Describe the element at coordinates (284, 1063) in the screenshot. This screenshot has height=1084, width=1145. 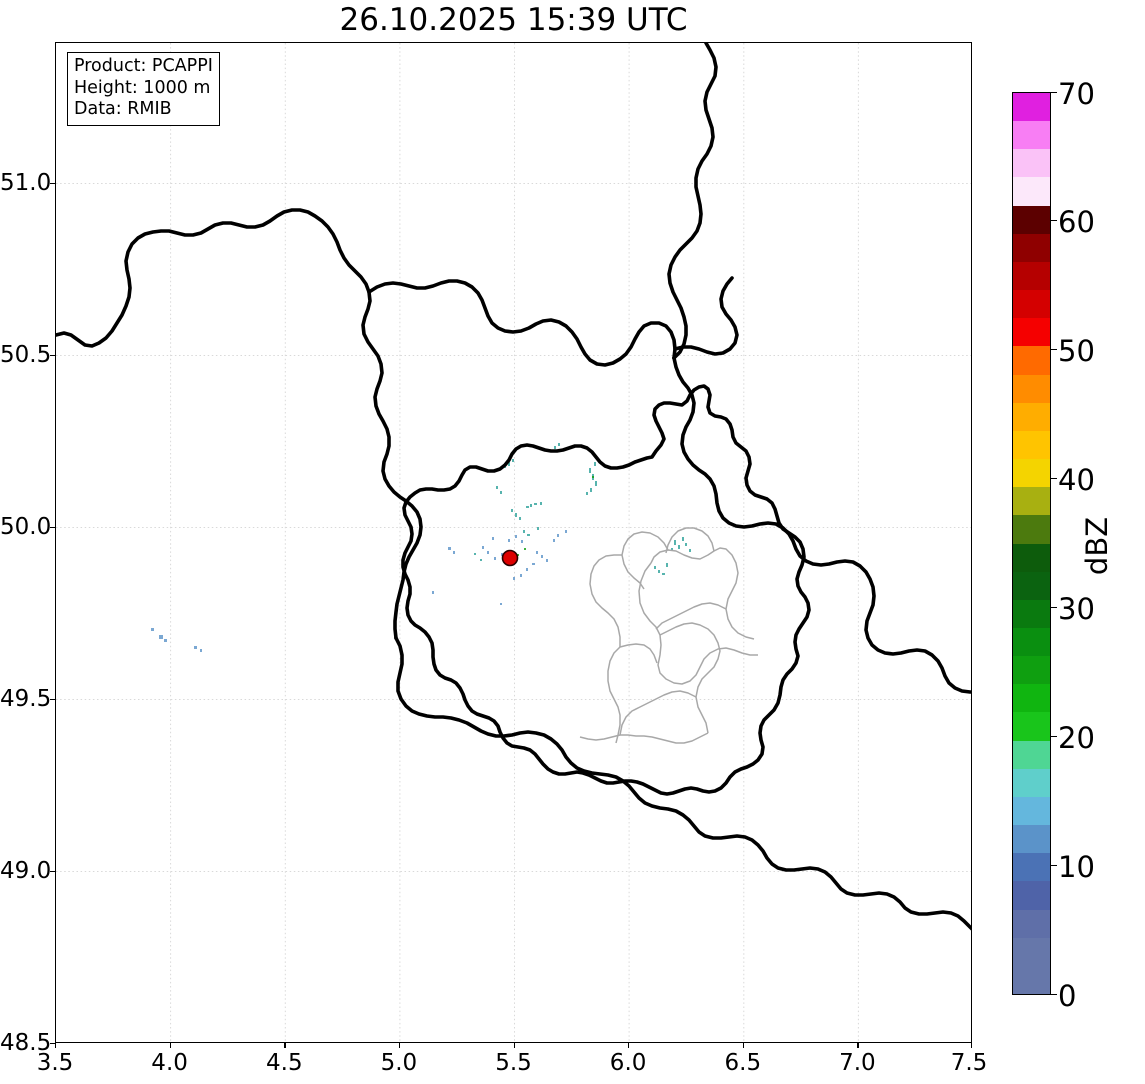
I see `x-tick-label: 4.5` at that location.